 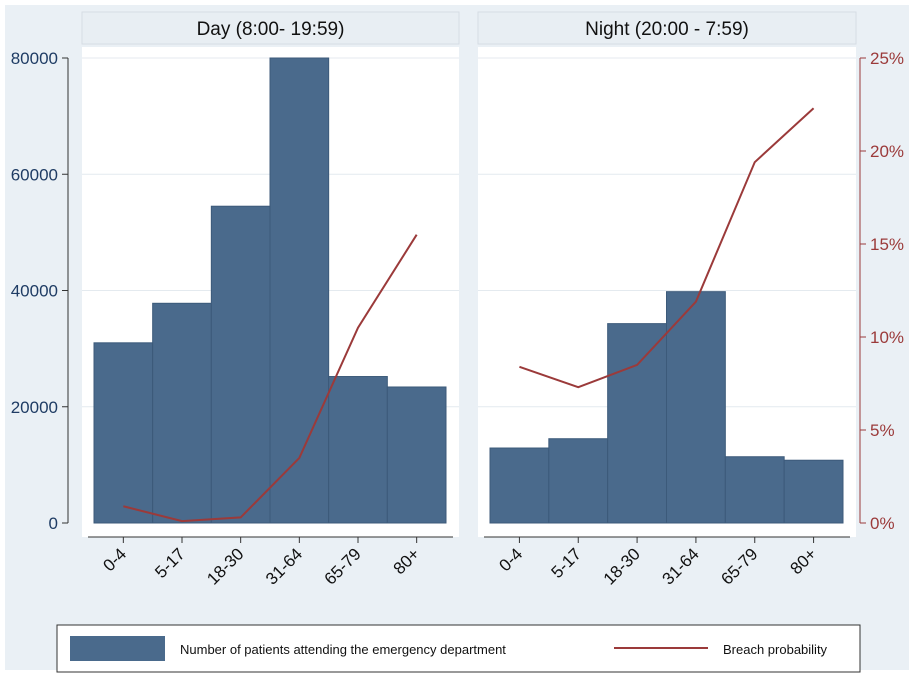 I want to click on right-axis: 0% 5% 10% 15% 20% 25%, so click(x=881, y=291).